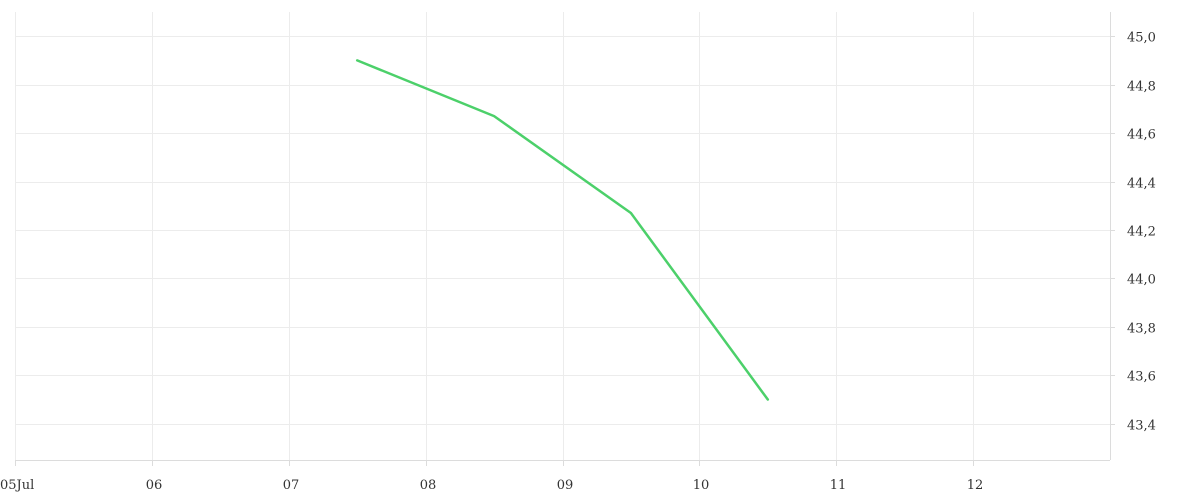 The height and width of the screenshot is (500, 1200). Describe the element at coordinates (491, 476) in the screenshot. I see `x-ticks: 05Jul 06 07 08 09 10 11 12` at that location.